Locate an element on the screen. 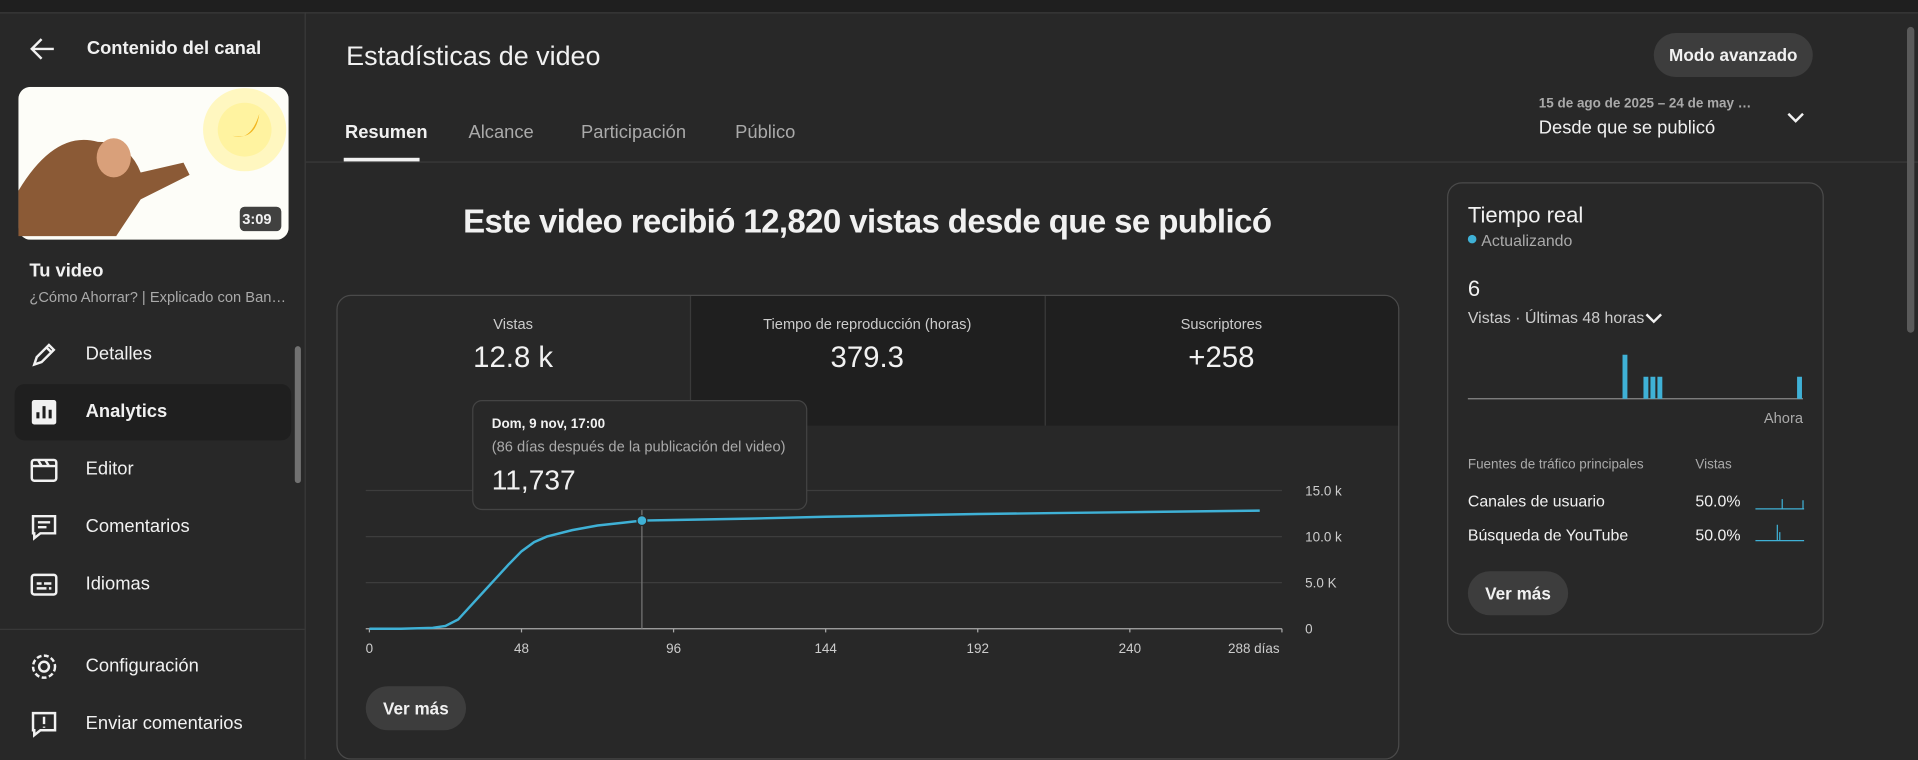  menu-label: Idiomas is located at coordinates (117, 584).